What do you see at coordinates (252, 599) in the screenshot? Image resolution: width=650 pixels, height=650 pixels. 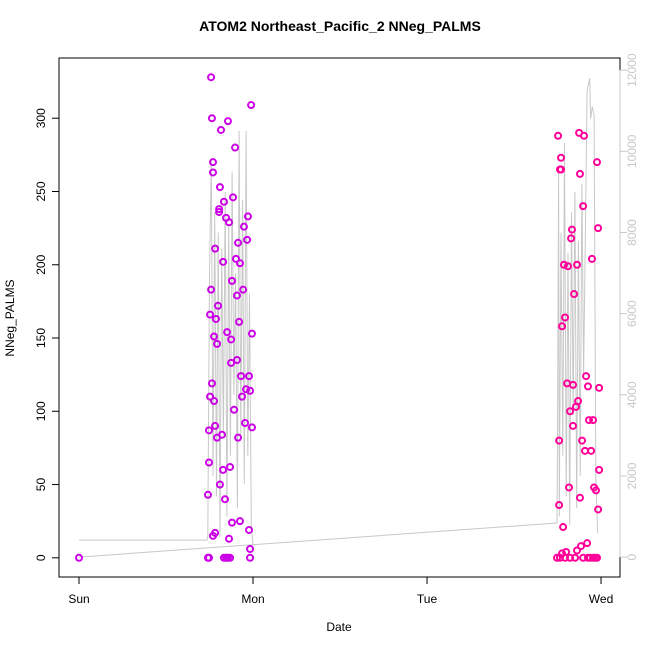 I see `x-tick-label: Mon` at bounding box center [252, 599].